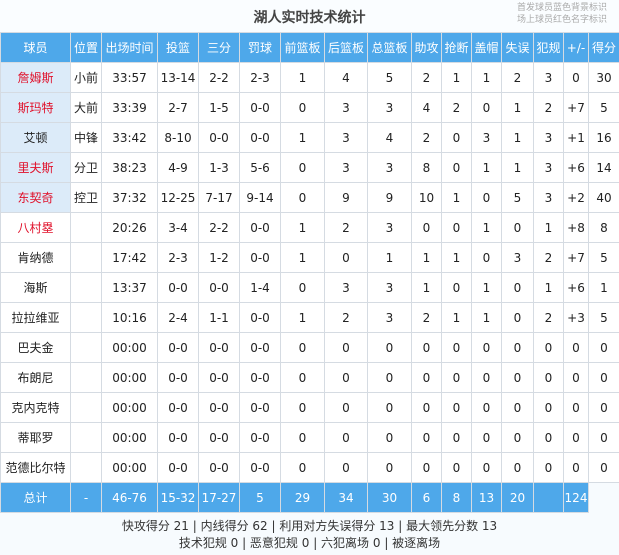 Image resolution: width=619 pixels, height=555 pixels. Describe the element at coordinates (309, 437) in the screenshot. I see `table-row: 蒂耶罗 00:00 0-0 0-0 0-0 0 0 0 0 0 0 0 0 0 0` at that location.